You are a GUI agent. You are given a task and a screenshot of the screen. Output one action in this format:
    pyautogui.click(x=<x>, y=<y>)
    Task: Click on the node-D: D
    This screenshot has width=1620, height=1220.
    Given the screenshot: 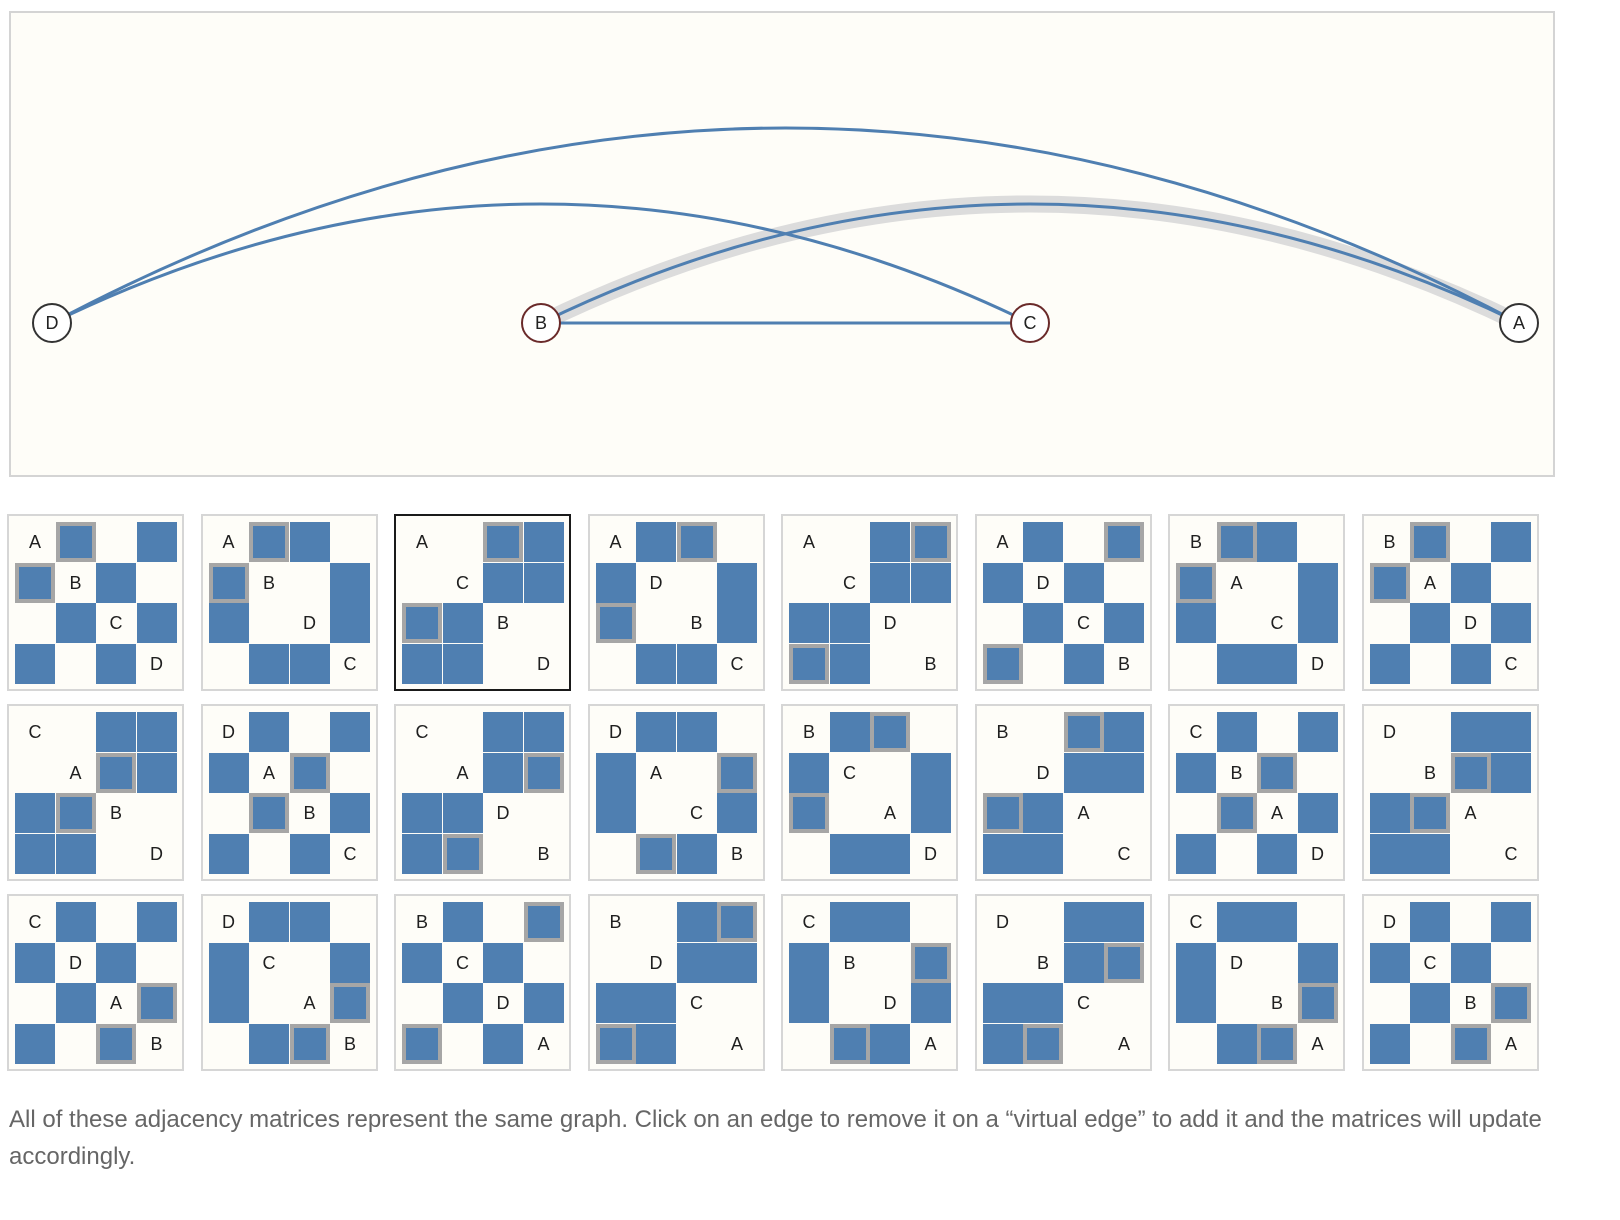 What is the action you would take?
    pyautogui.click(x=52, y=323)
    